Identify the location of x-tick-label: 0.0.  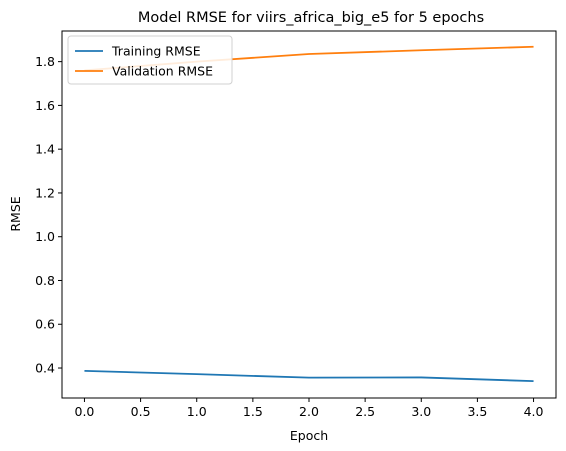
(85, 411).